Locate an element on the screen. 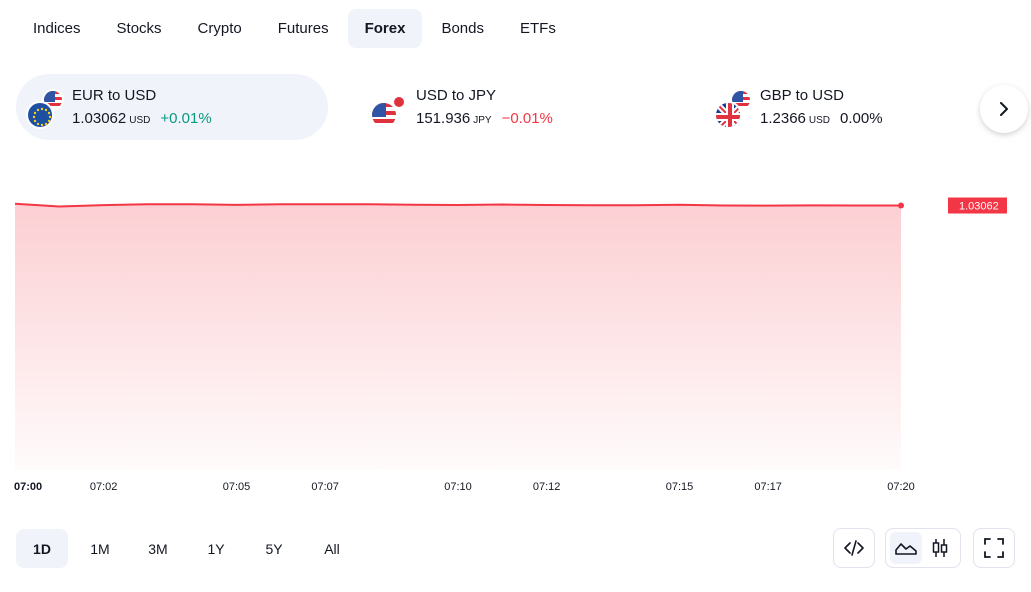  range-5y: 5Y is located at coordinates (274, 548).